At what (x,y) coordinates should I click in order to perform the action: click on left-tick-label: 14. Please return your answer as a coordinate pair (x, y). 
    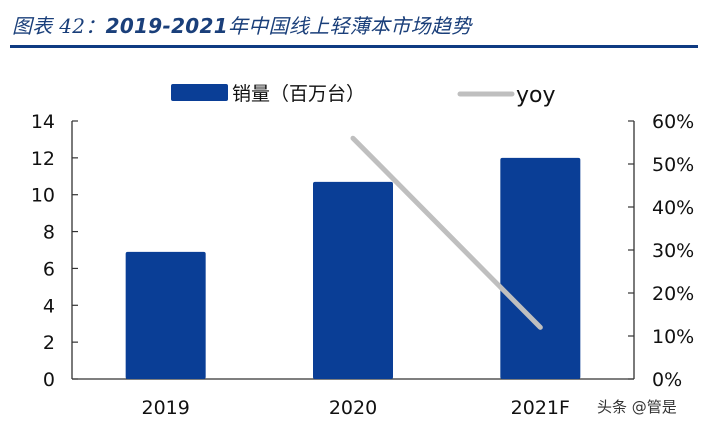
    Looking at the image, I should click on (43, 122).